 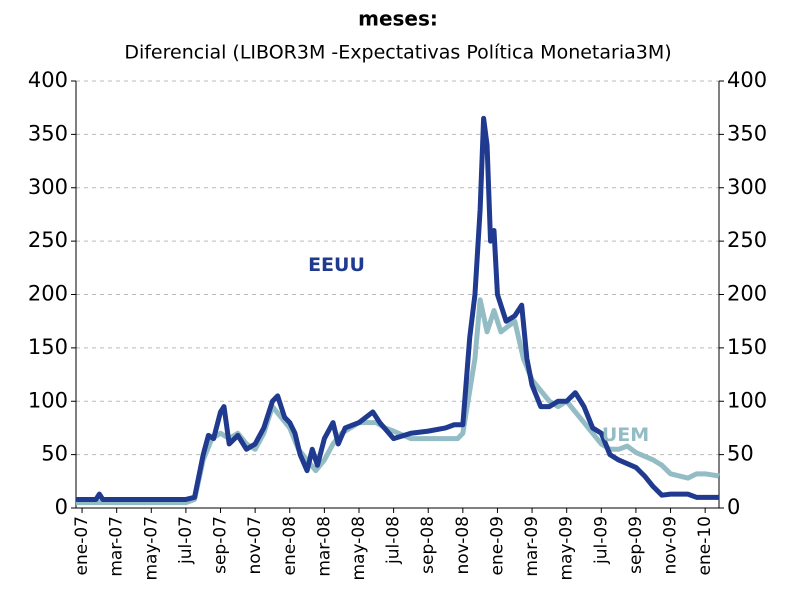 What do you see at coordinates (625, 435) in the screenshot?
I see `annotation: UEM` at bounding box center [625, 435].